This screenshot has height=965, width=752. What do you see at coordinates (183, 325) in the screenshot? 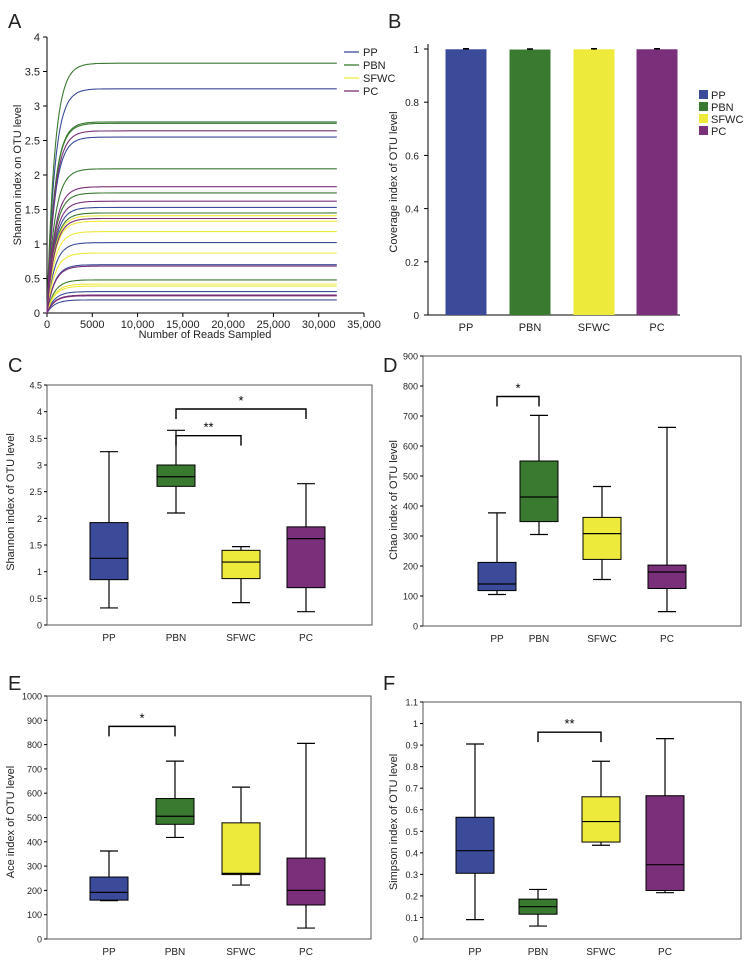
I see `panel-a-xtick-label: 15,000` at bounding box center [183, 325].